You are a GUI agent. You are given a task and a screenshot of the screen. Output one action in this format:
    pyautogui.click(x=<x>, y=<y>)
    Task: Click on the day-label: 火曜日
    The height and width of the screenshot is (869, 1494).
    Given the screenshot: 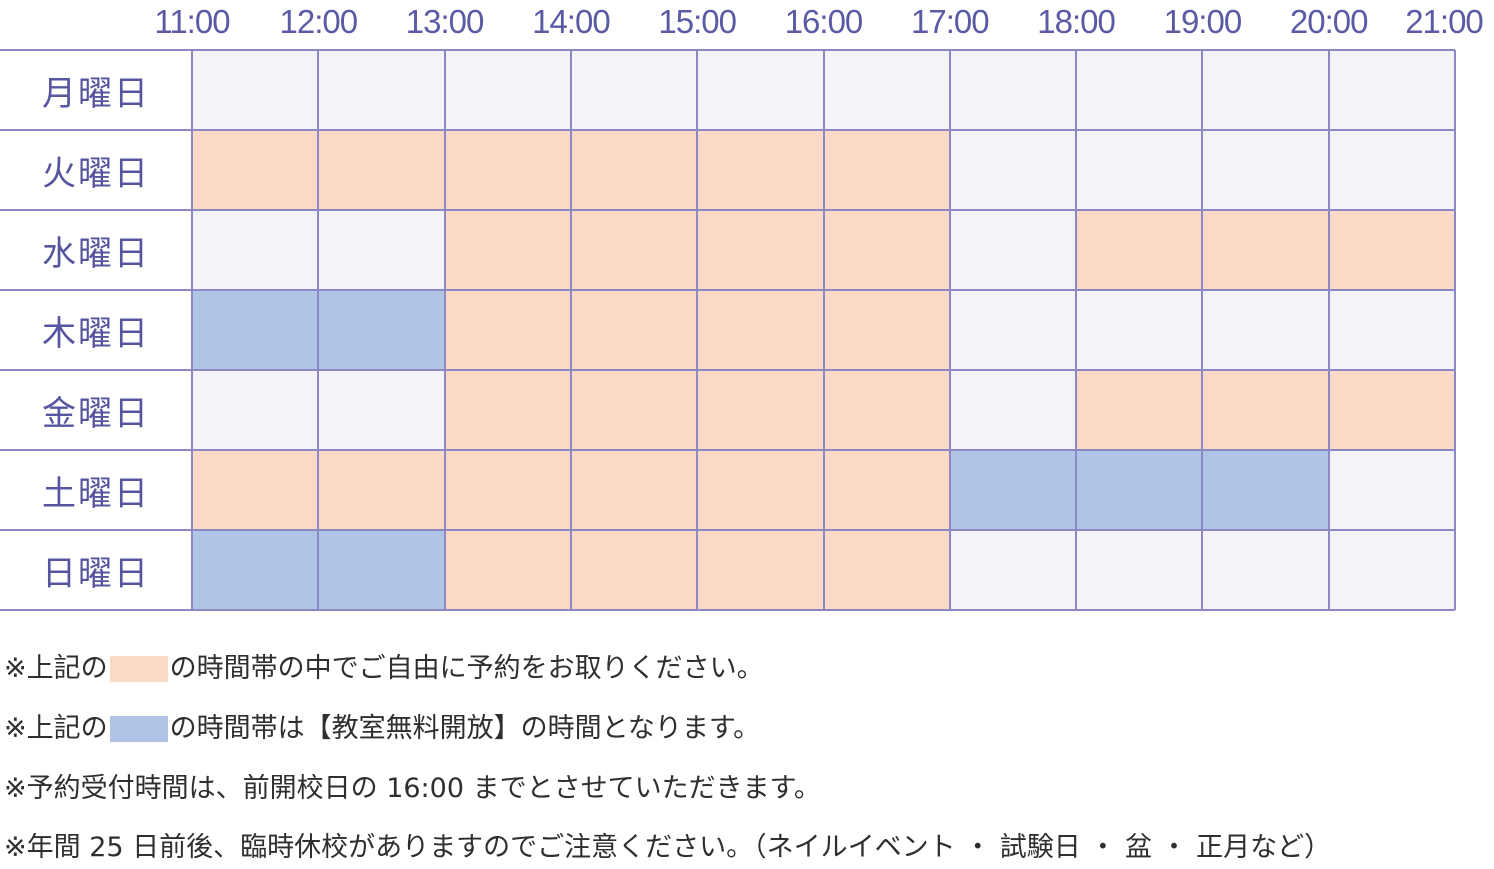 What is the action you would take?
    pyautogui.click(x=96, y=173)
    